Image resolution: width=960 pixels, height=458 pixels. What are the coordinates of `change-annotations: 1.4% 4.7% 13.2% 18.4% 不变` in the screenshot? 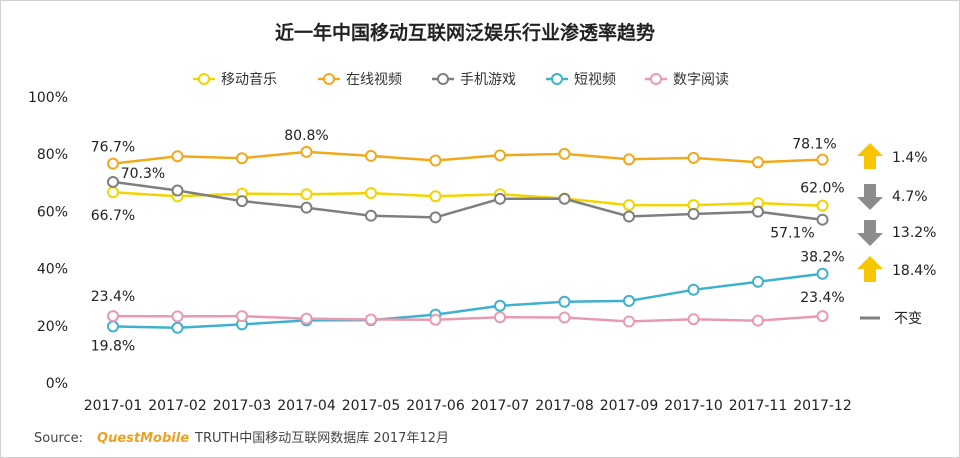 It's located at (896, 235).